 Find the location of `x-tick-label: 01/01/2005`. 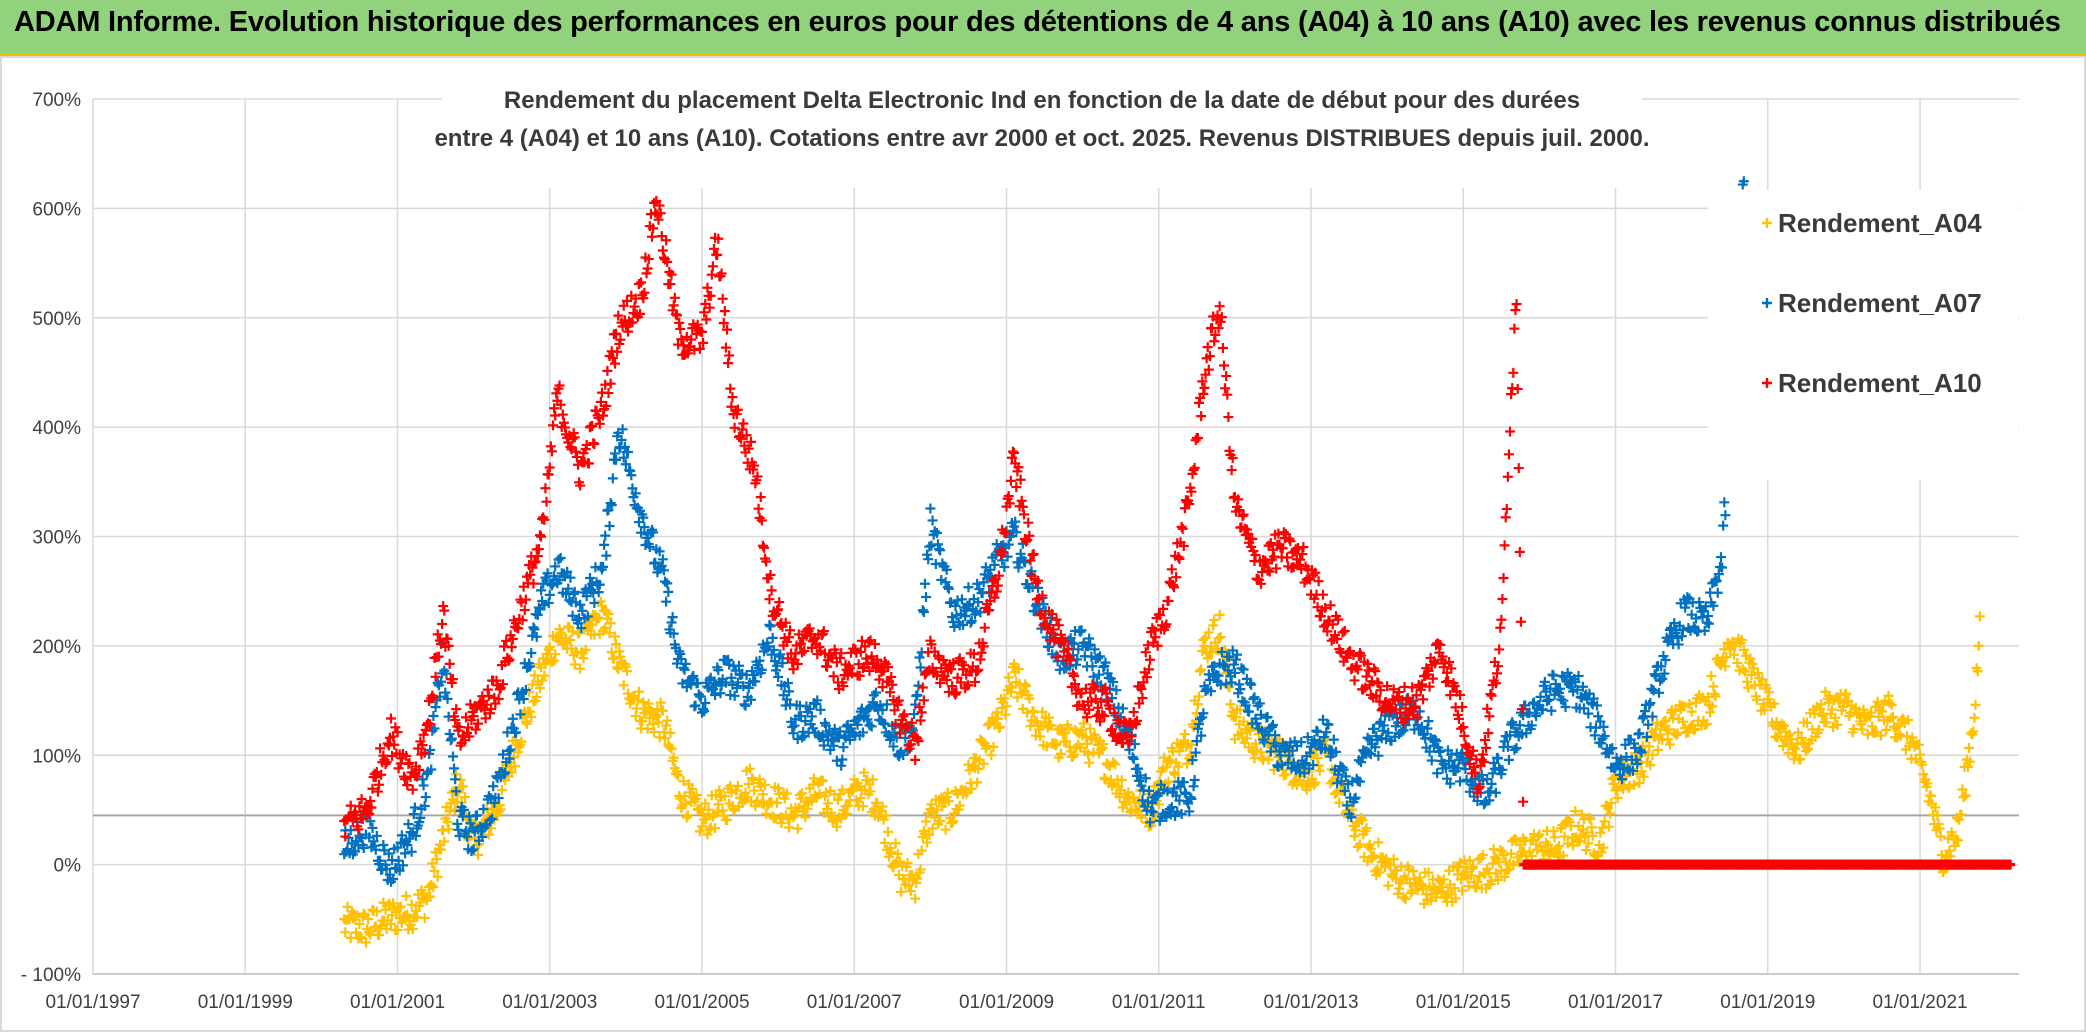

x-tick-label: 01/01/2005 is located at coordinates (701, 1002).